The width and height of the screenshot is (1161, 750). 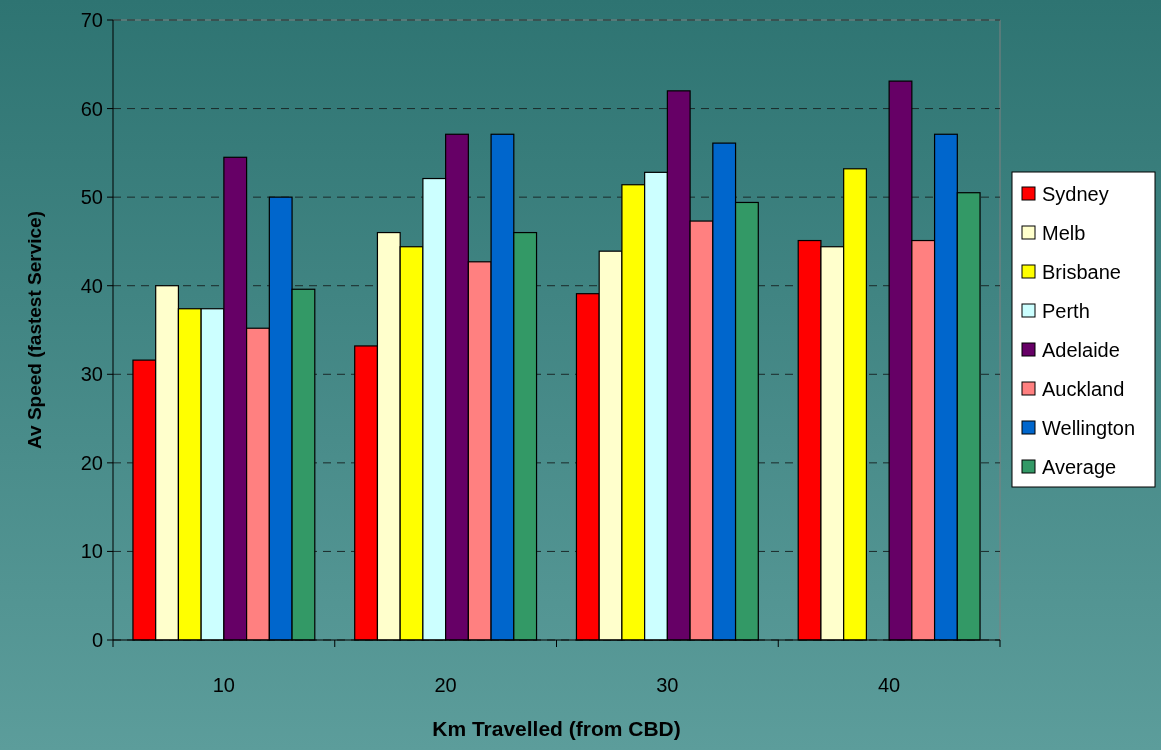 I want to click on legend-label: Melb, so click(x=1064, y=233).